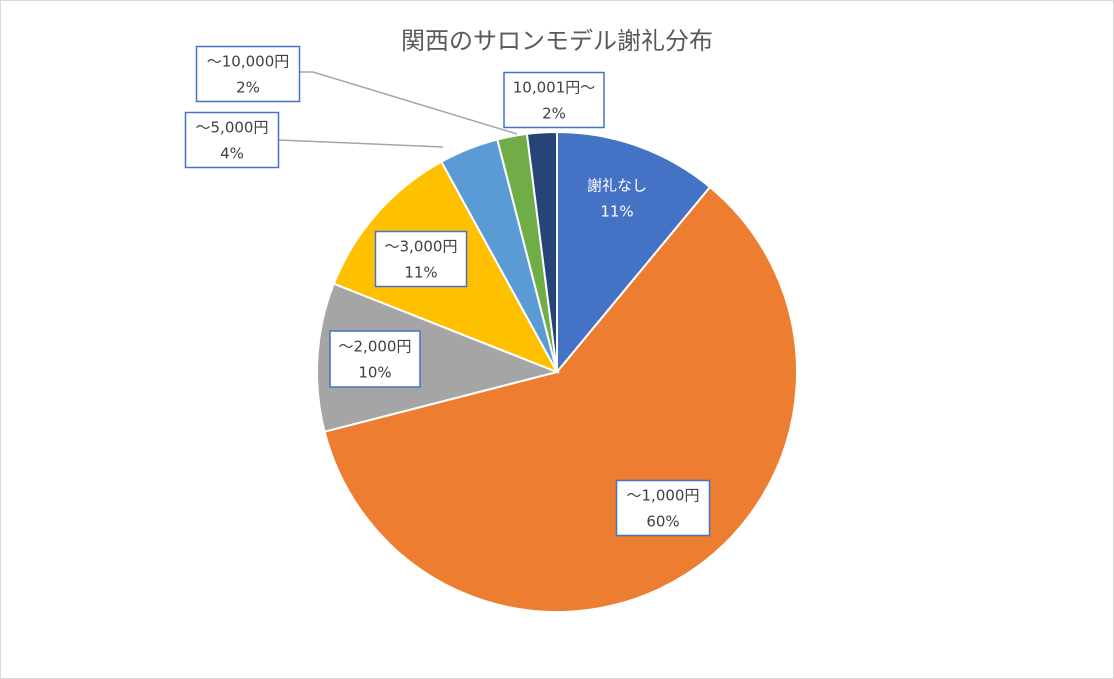  Describe the element at coordinates (662, 522) in the screenshot. I see `data-label-value: 60%` at that location.